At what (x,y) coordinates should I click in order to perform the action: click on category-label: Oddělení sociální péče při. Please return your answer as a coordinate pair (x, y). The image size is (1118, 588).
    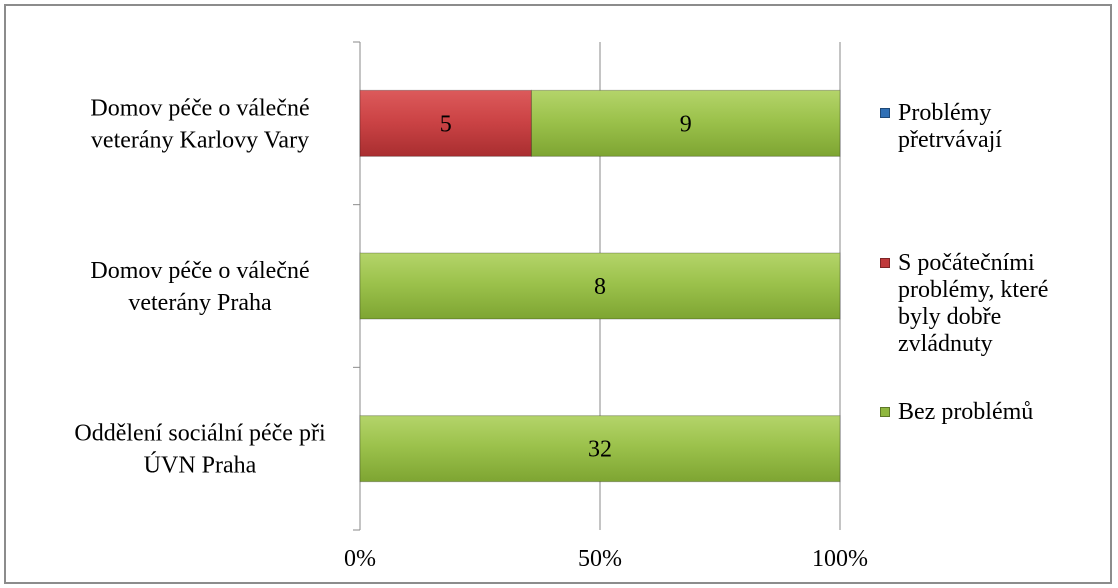
    Looking at the image, I should click on (200, 434).